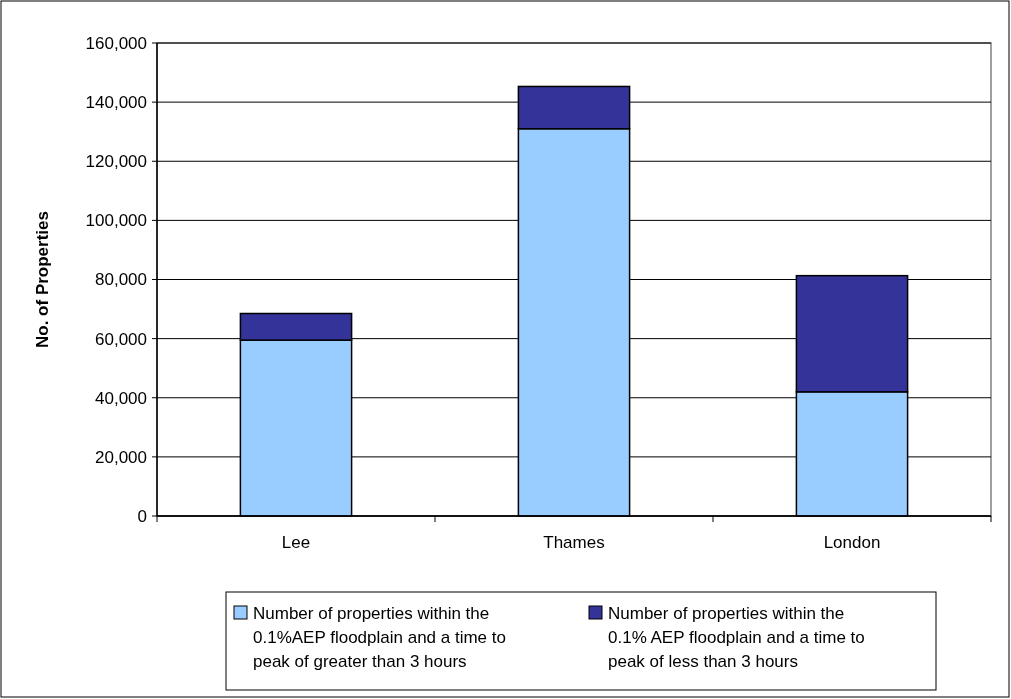  I want to click on y-tick-label: 160,000, so click(116, 43).